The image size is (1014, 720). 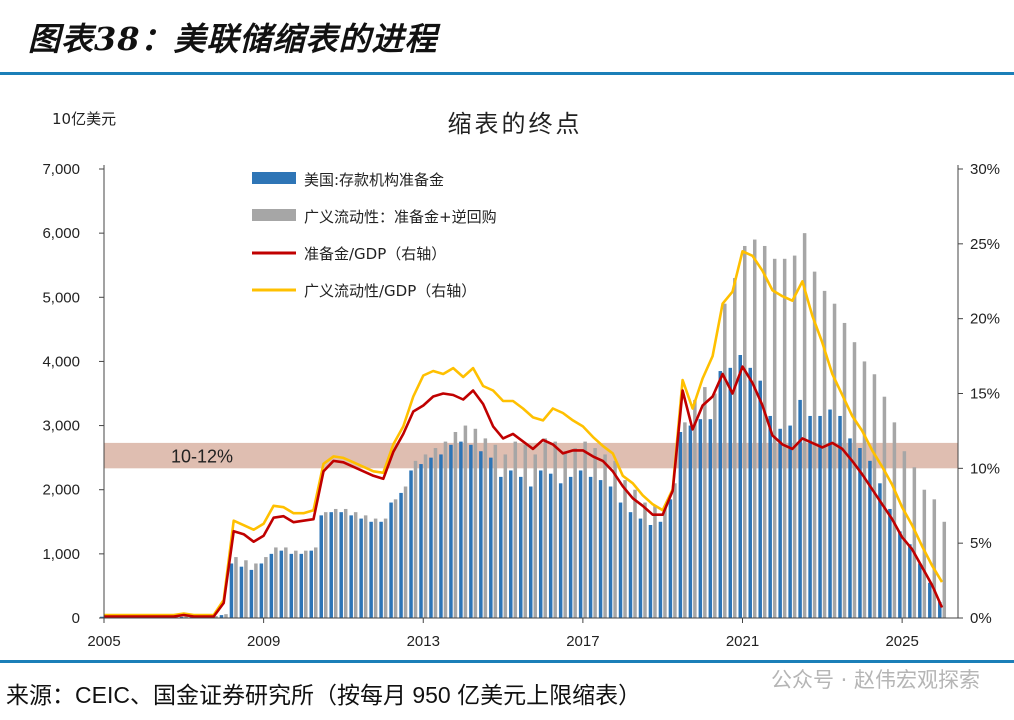 I want to click on band-label: 10-12%, so click(x=202, y=457).